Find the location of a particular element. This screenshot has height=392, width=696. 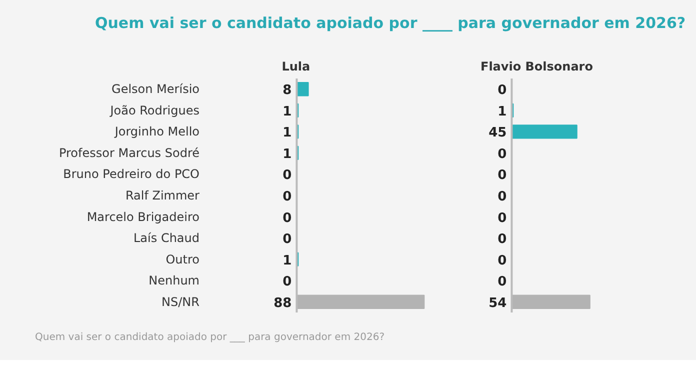

chart-title: Flavio Bolsonaro is located at coordinates (536, 67).